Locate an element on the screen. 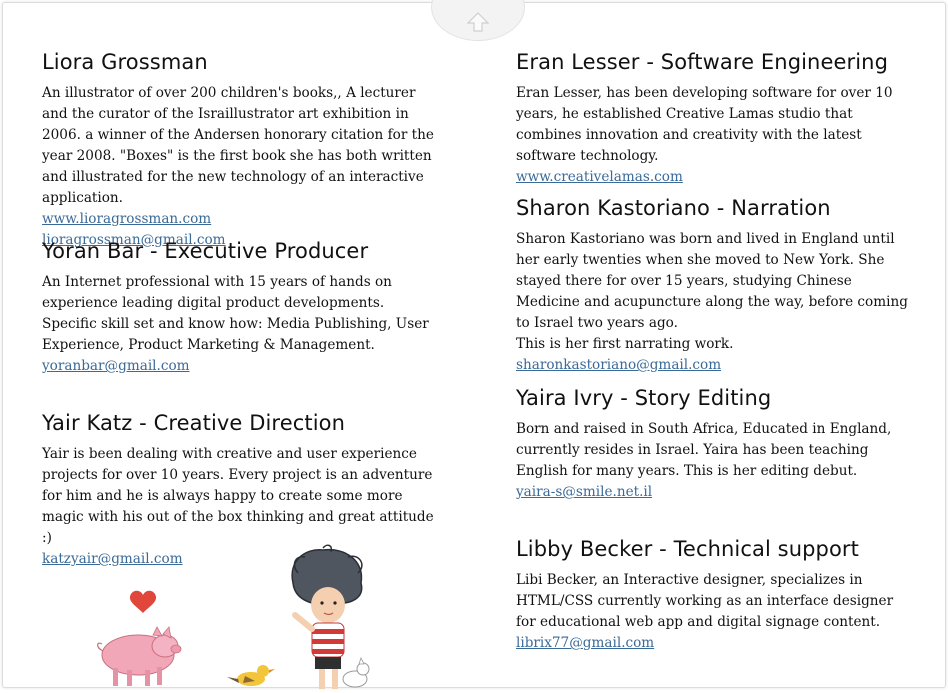 The height and width of the screenshot is (693, 948). profile-name: Sharon Kastoriano - Narration is located at coordinates (673, 208).